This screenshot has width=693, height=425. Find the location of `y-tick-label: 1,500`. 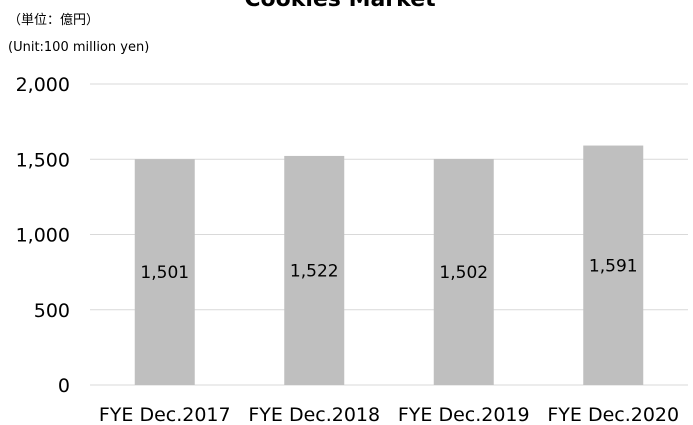

y-tick-label: 1,500 is located at coordinates (43, 160).